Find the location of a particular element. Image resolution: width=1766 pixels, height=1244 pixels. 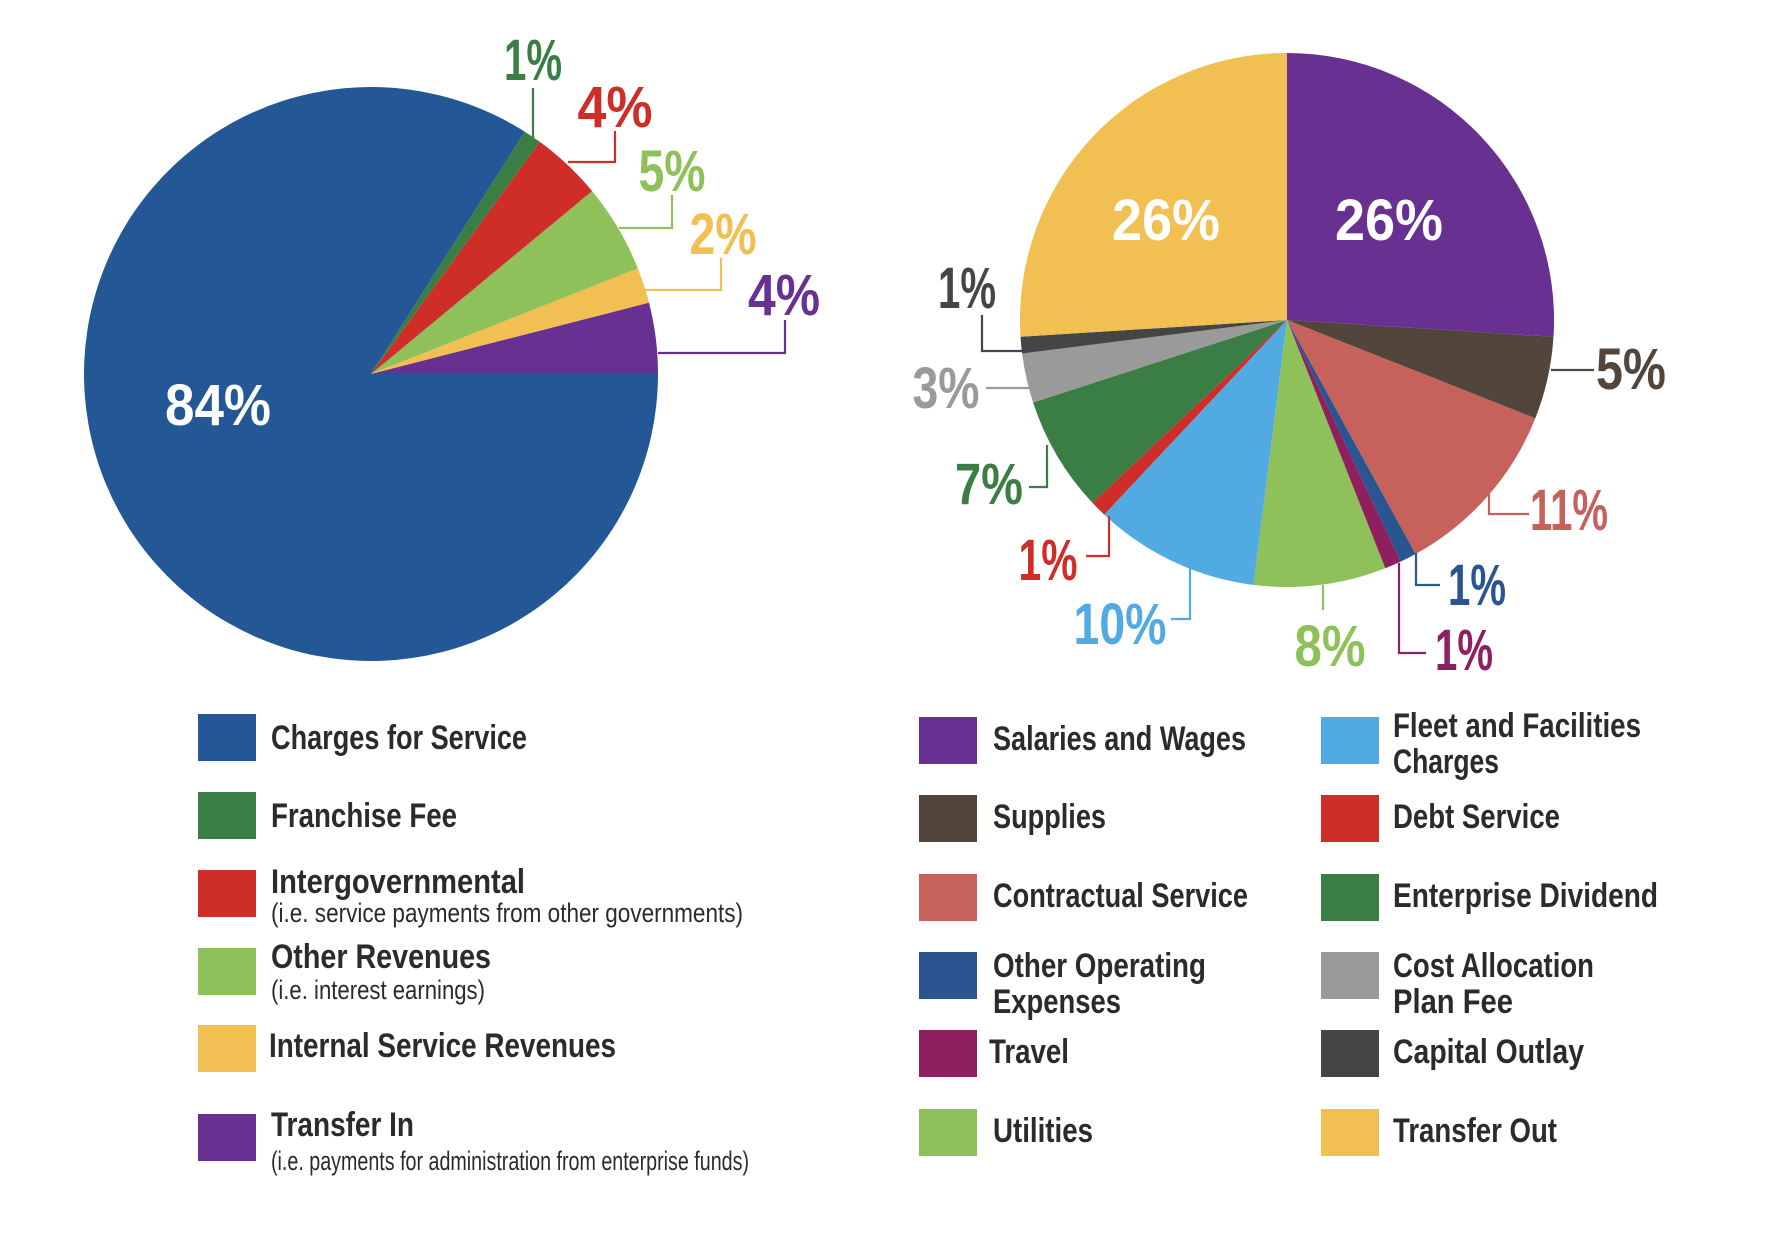

svg-text: Charges is located at coordinates (1446, 762).